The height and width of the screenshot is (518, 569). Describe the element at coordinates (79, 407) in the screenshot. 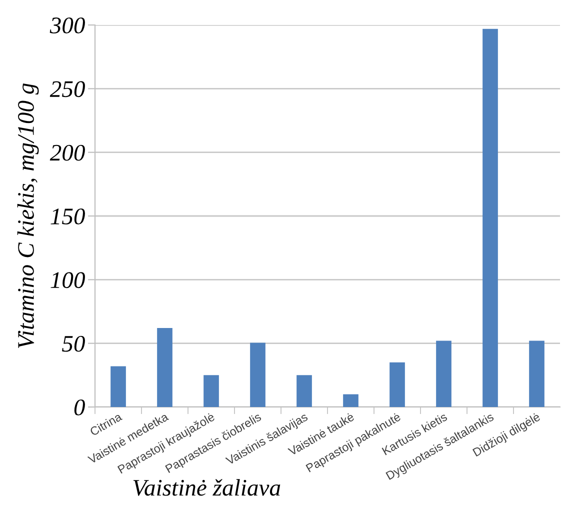

I see `y-tick-label: 0` at that location.